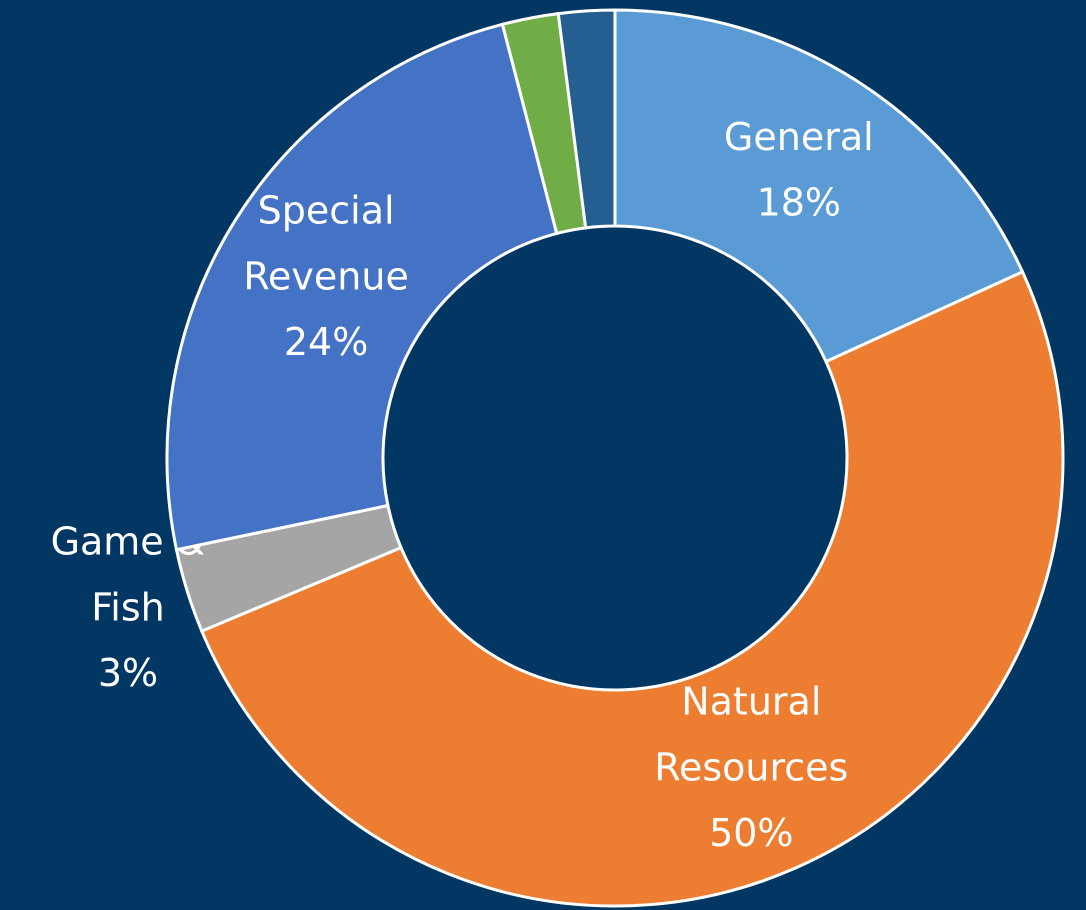 The image size is (1086, 910). Describe the element at coordinates (799, 202) in the screenshot. I see `value-label: 18%` at that location.